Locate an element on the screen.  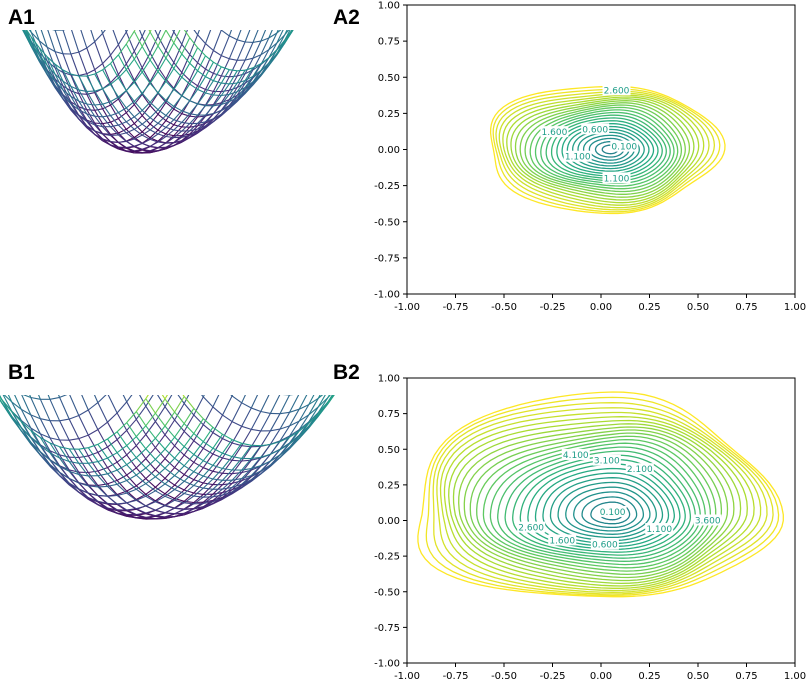
contour-label: 1.600 is located at coordinates (562, 541).